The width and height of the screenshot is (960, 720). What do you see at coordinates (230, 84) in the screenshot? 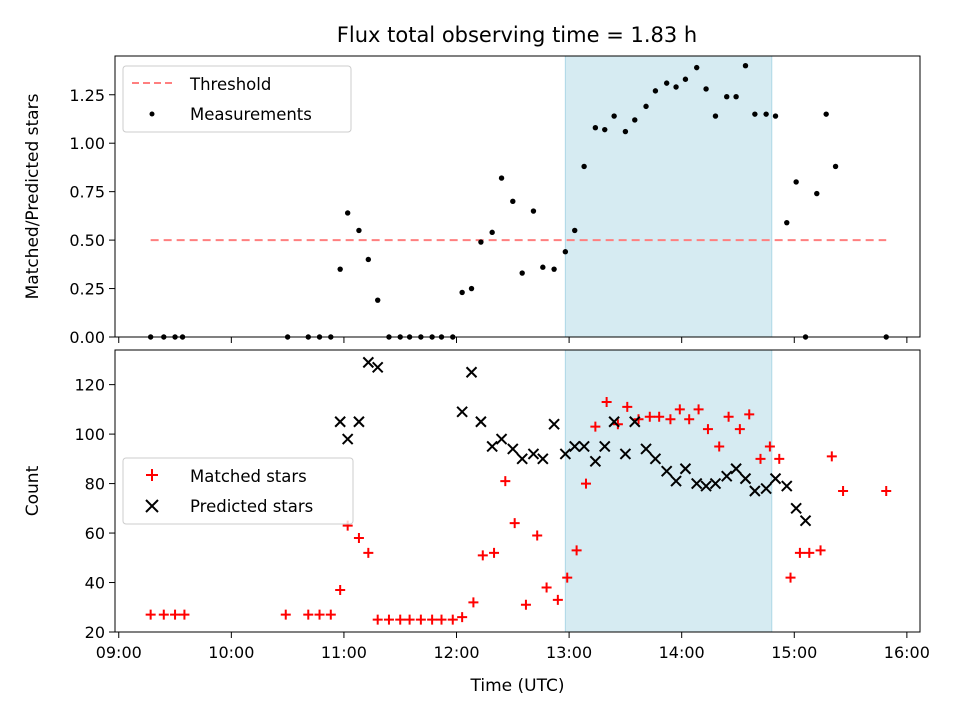
I see `legend-threshold-label: Threshold` at bounding box center [230, 84].